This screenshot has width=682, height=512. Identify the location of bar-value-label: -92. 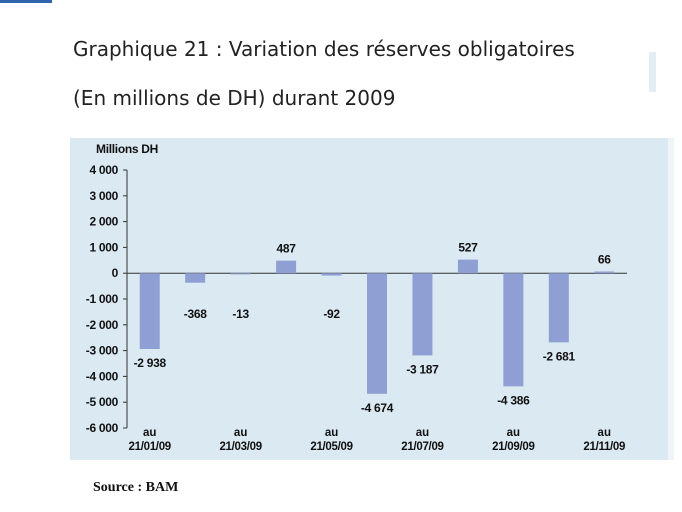
(331, 314).